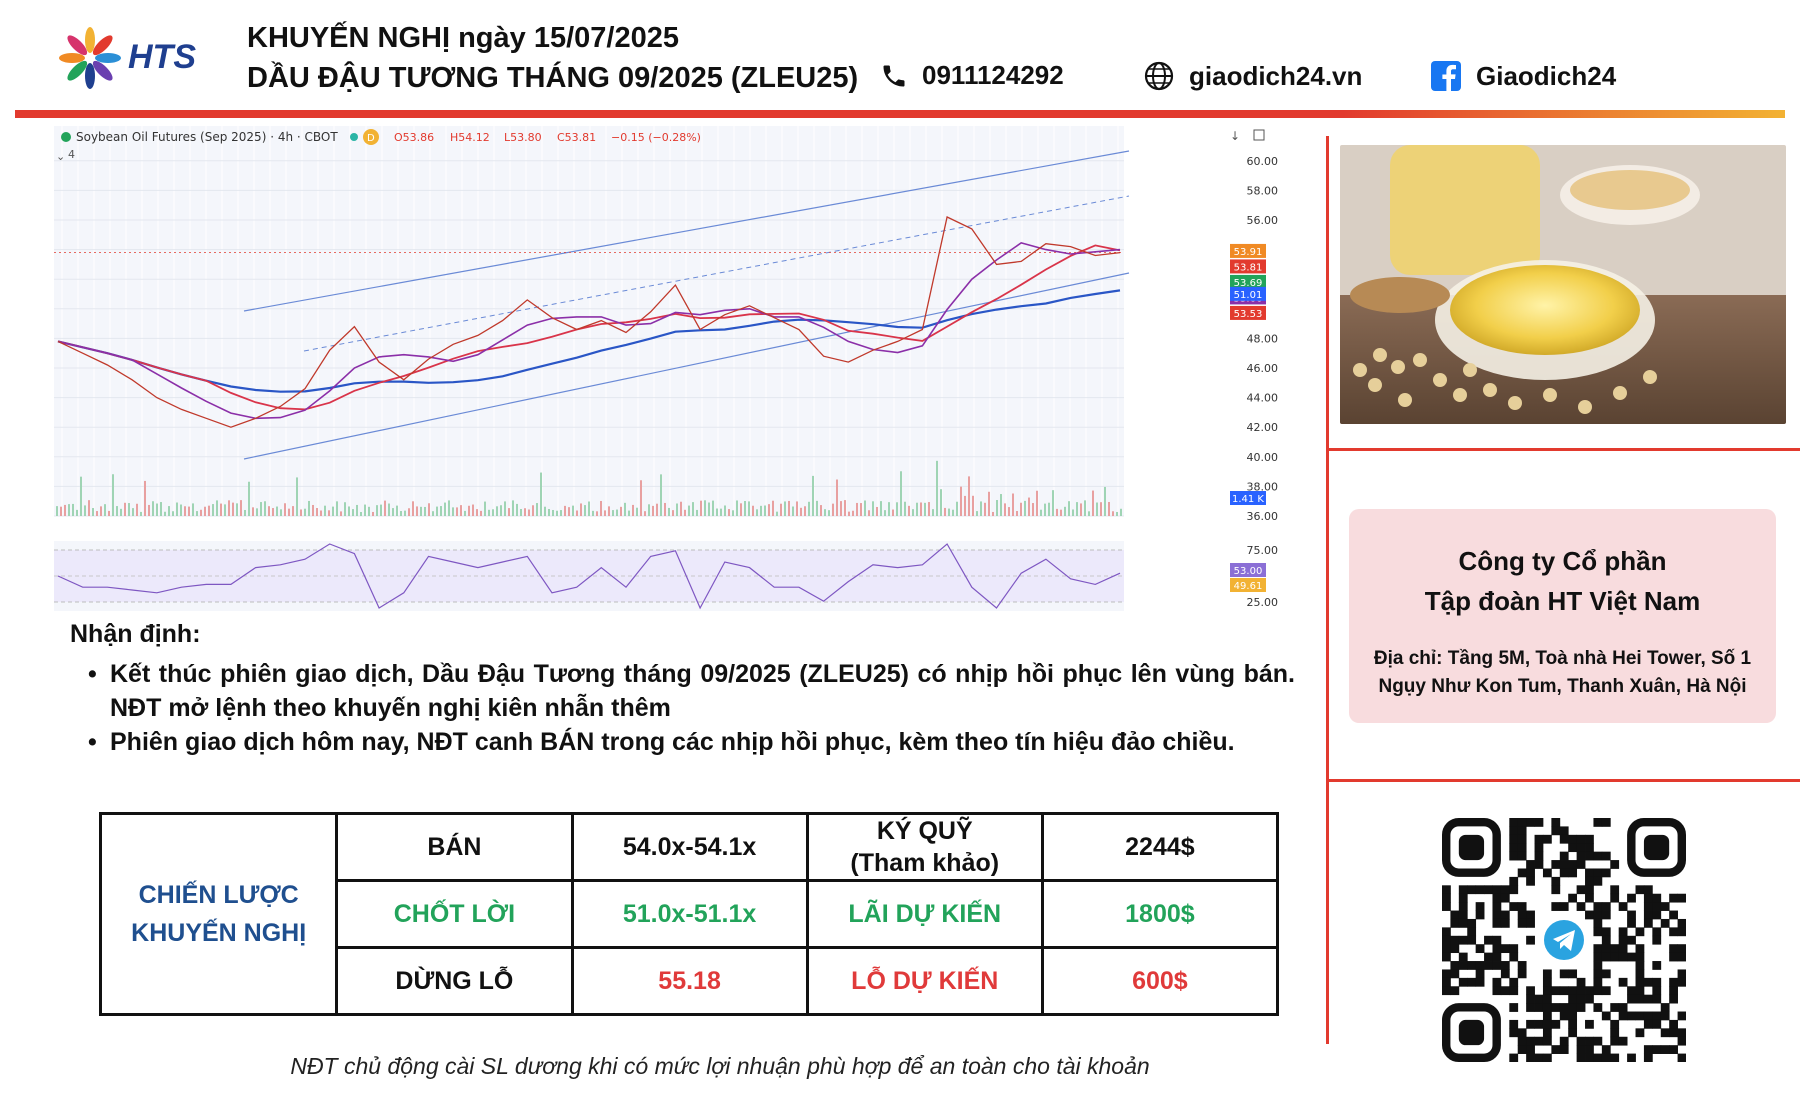 The height and width of the screenshot is (1112, 1800). What do you see at coordinates (1546, 75) in the screenshot?
I see `facebook-name: Giaodich24` at bounding box center [1546, 75].